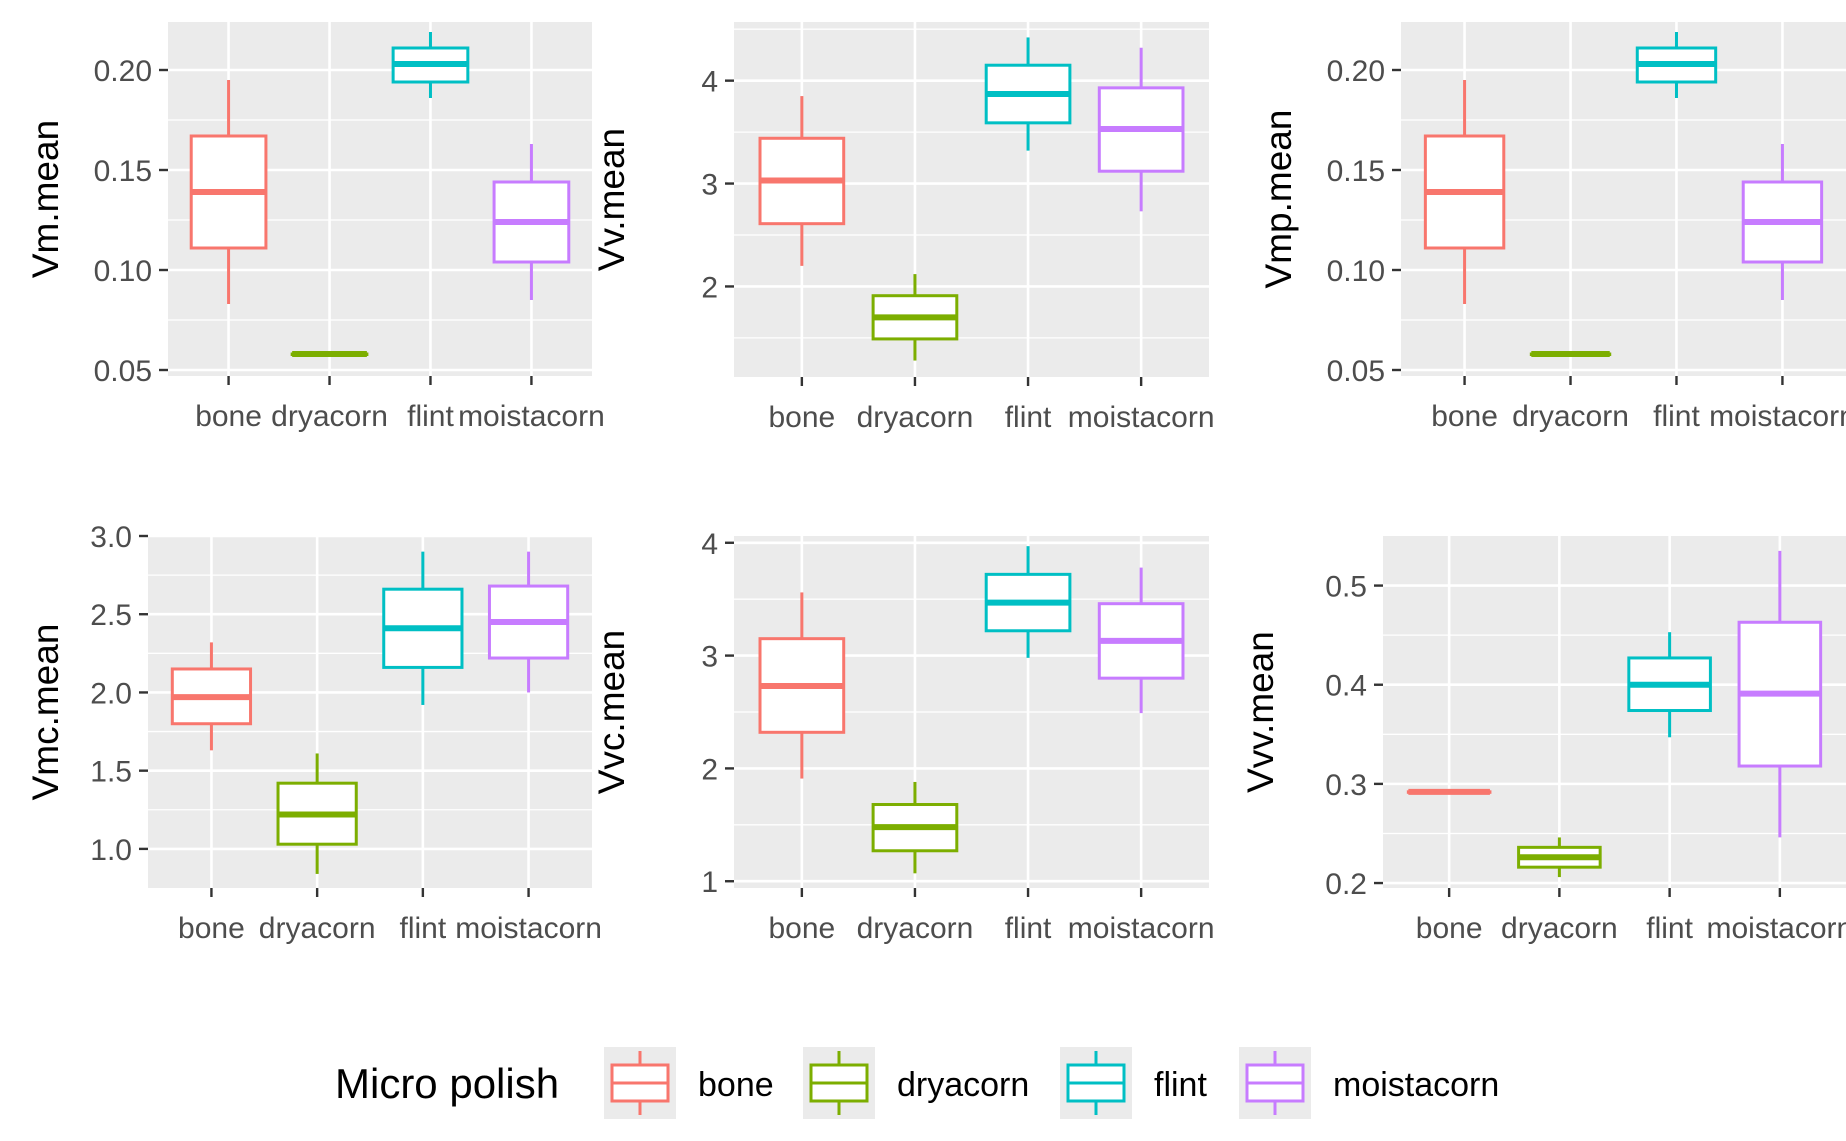  What do you see at coordinates (1180, 1085) in the screenshot?
I see `legend-item-label: flint` at bounding box center [1180, 1085].